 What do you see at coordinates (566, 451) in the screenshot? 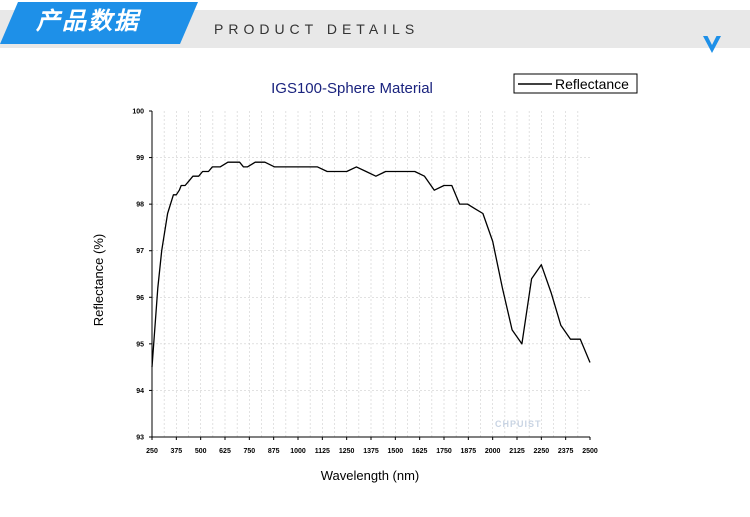
I see `x-tick-label: 2375` at bounding box center [566, 451].